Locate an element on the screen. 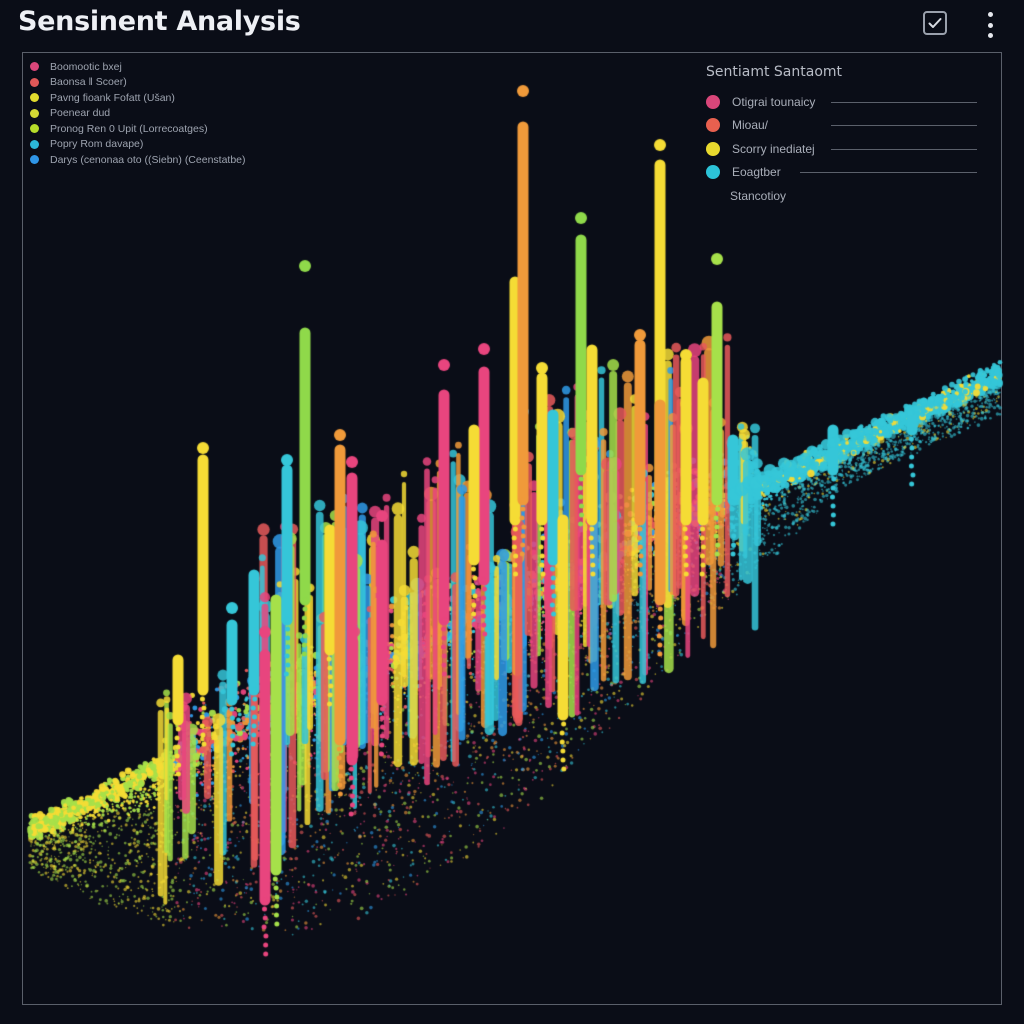 This screenshot has height=1024, width=1024. legend-item-label: Poenear dud is located at coordinates (80, 113).